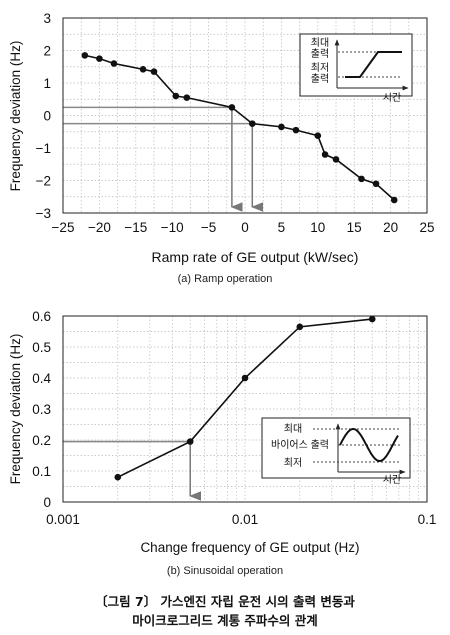 This screenshot has width=450, height=635. Describe the element at coordinates (208, 227) in the screenshot. I see `ramp-x-tick-label: −5` at that location.